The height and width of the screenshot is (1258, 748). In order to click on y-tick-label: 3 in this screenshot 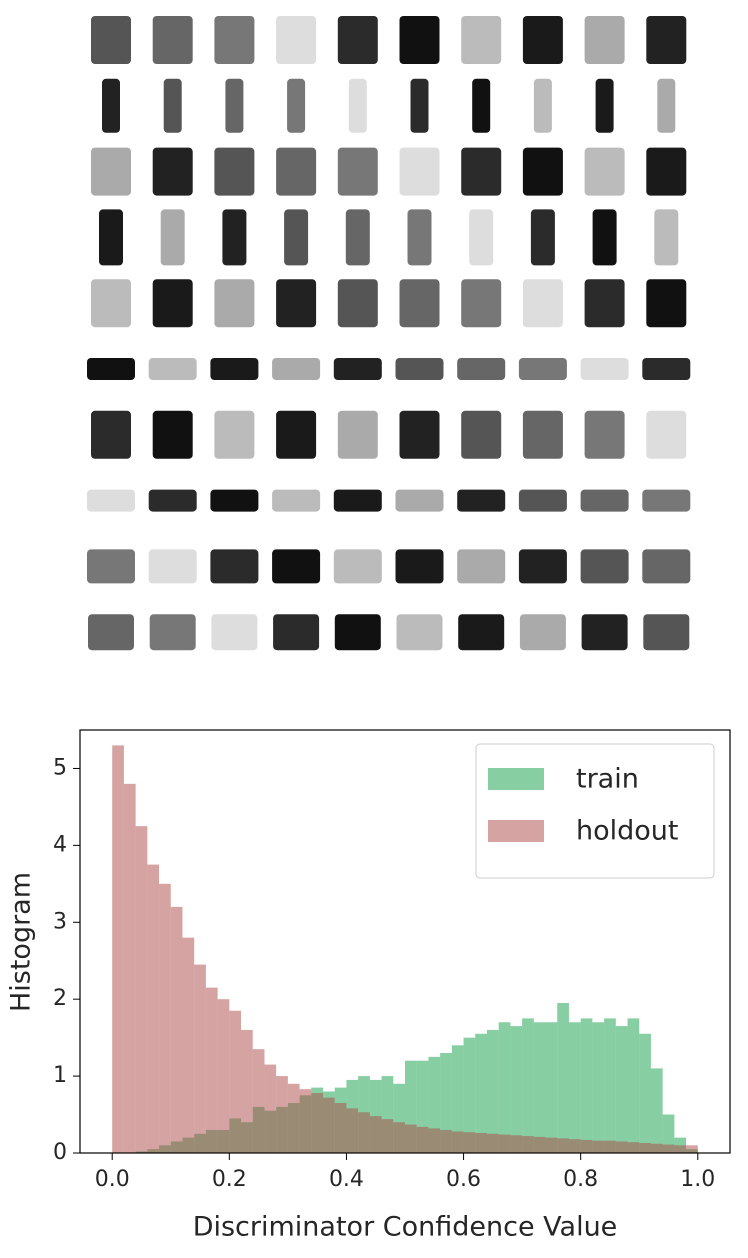, I will do `click(60, 921)`.